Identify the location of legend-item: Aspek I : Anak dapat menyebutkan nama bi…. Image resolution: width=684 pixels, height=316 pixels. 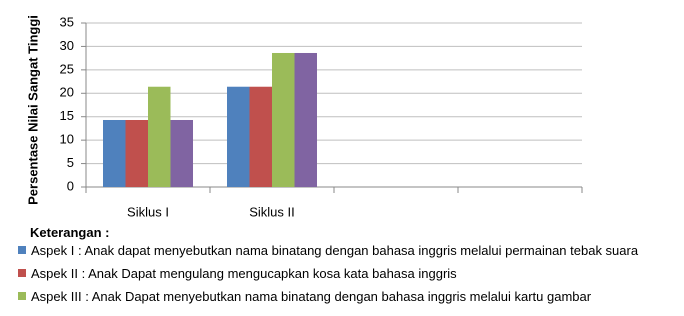
(338, 250).